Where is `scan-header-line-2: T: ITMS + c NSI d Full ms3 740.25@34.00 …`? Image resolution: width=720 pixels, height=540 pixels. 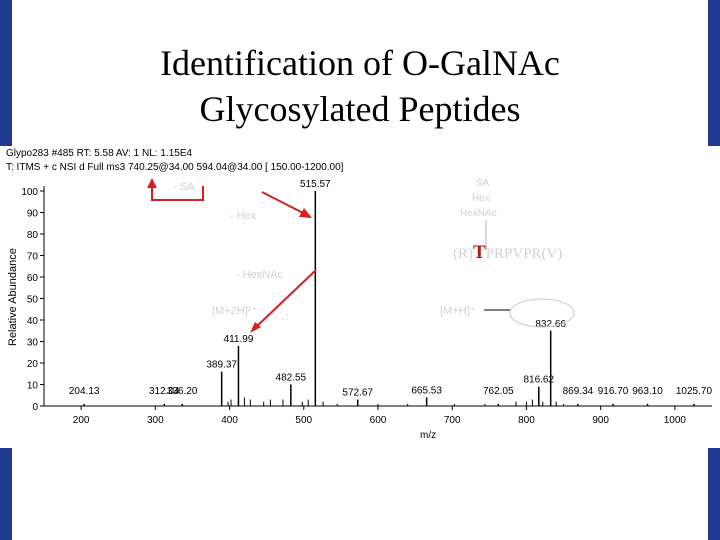
scan-header-line-2: T: ITMS + c NSI d Full ms3 740.25@34.00 … is located at coordinates (175, 167).